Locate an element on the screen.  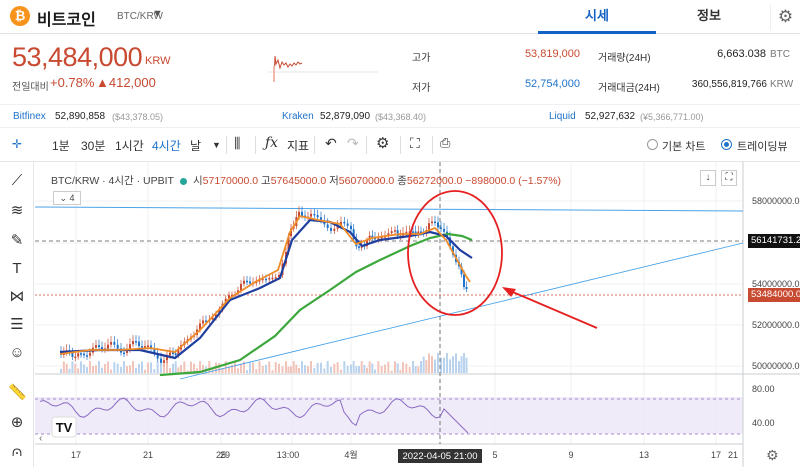
interval-dropdown-icon: ▼ is located at coordinates (216, 145).